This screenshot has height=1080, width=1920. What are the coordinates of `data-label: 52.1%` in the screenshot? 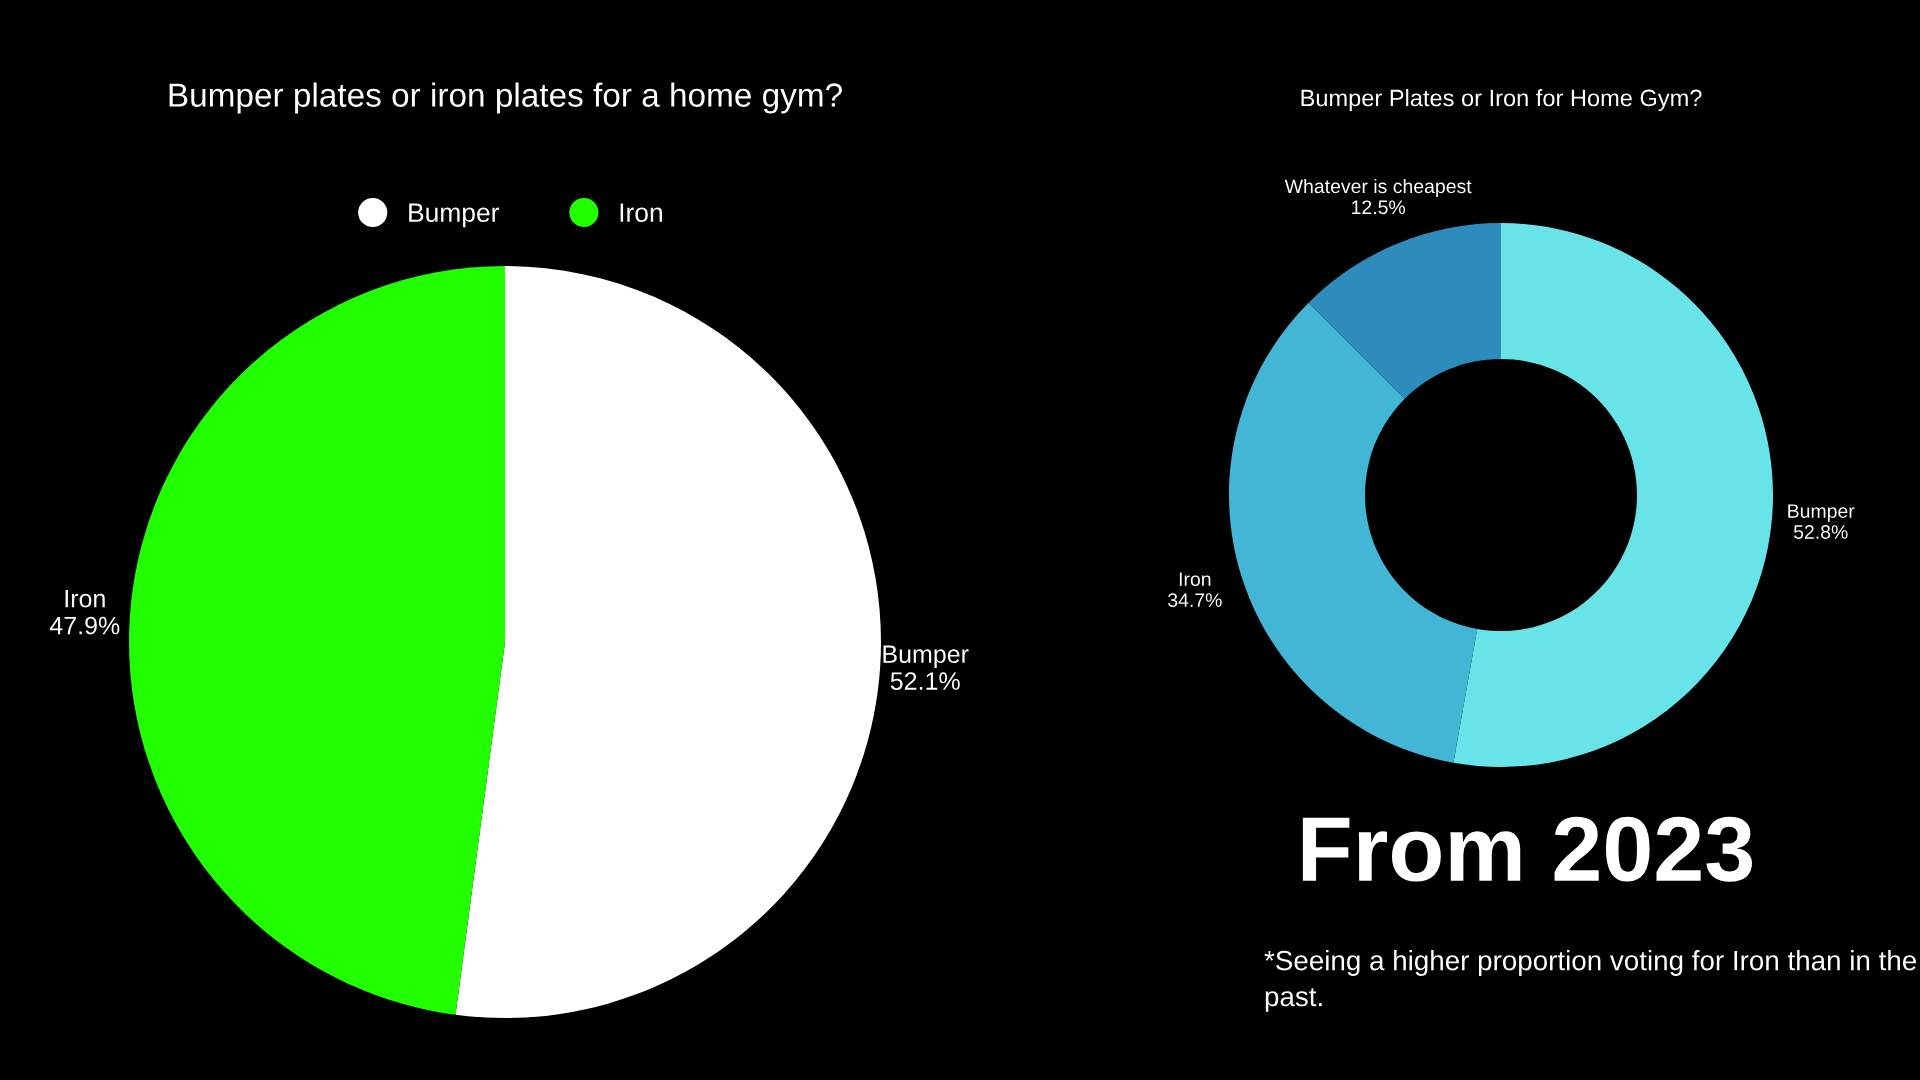 It's located at (925, 681).